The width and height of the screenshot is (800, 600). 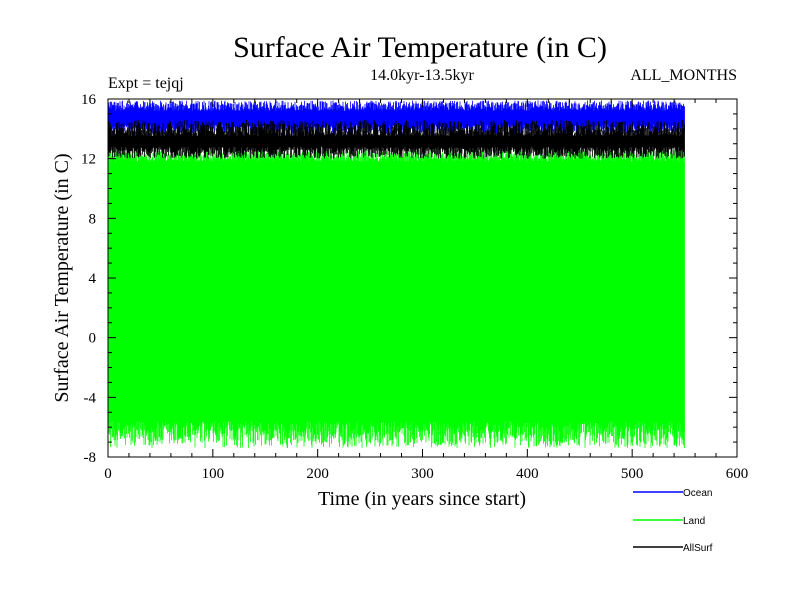 What do you see at coordinates (422, 499) in the screenshot?
I see `x-axis-label: Time (in years since start)` at bounding box center [422, 499].